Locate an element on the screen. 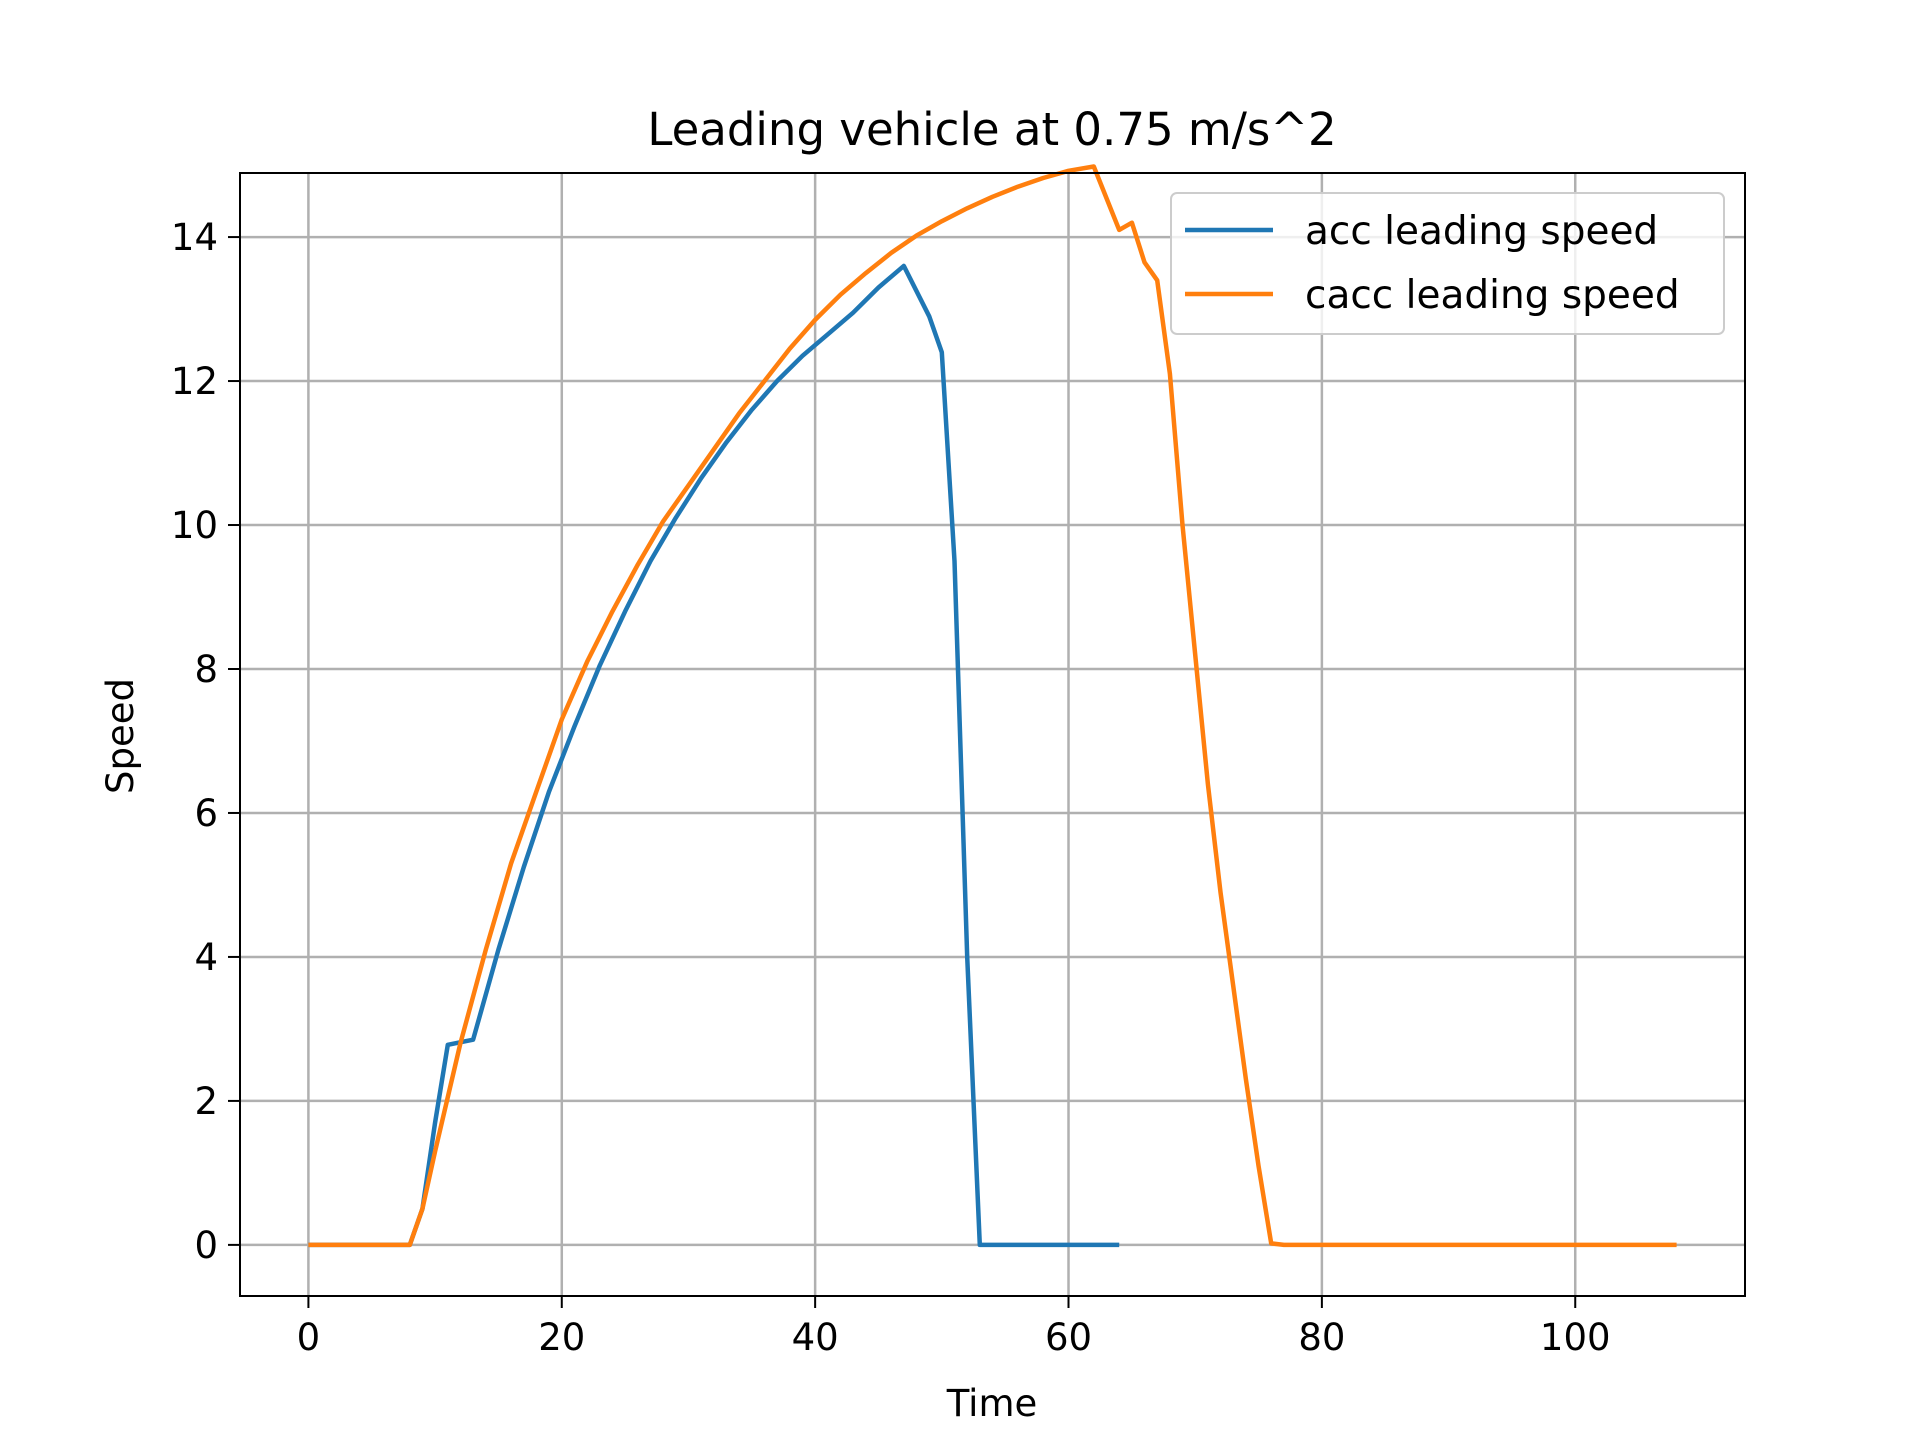  chart-title: Leading vehicle at 0.75 m/s^2 is located at coordinates (991, 129).